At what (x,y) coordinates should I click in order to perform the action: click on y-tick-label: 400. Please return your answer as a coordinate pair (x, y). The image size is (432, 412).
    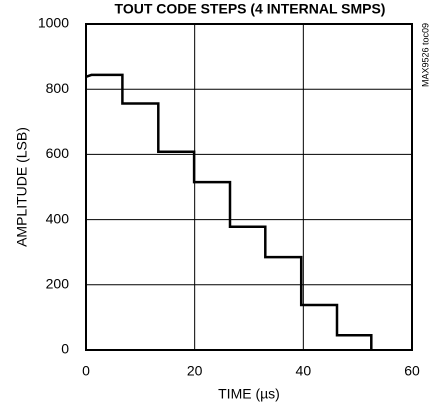
    Looking at the image, I should click on (58, 218).